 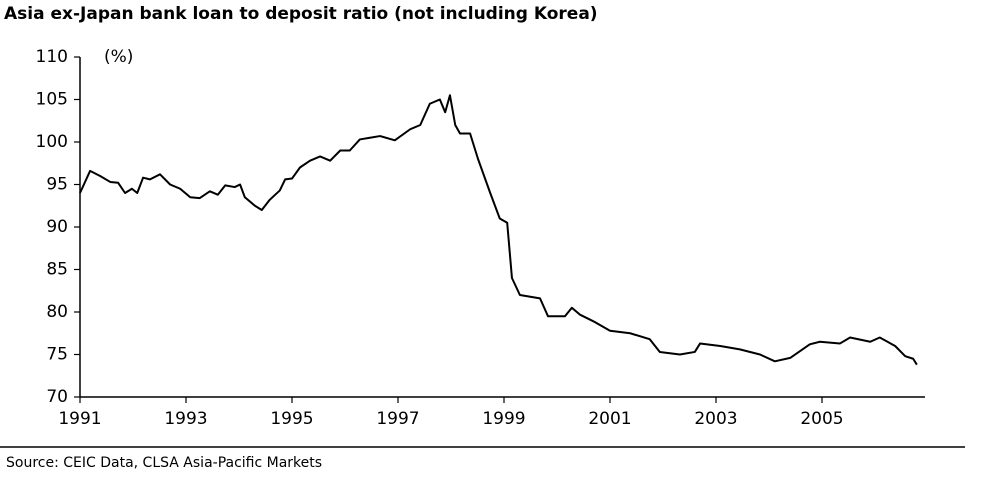 What do you see at coordinates (185, 419) in the screenshot?
I see `x-tick-label: 1993` at bounding box center [185, 419].